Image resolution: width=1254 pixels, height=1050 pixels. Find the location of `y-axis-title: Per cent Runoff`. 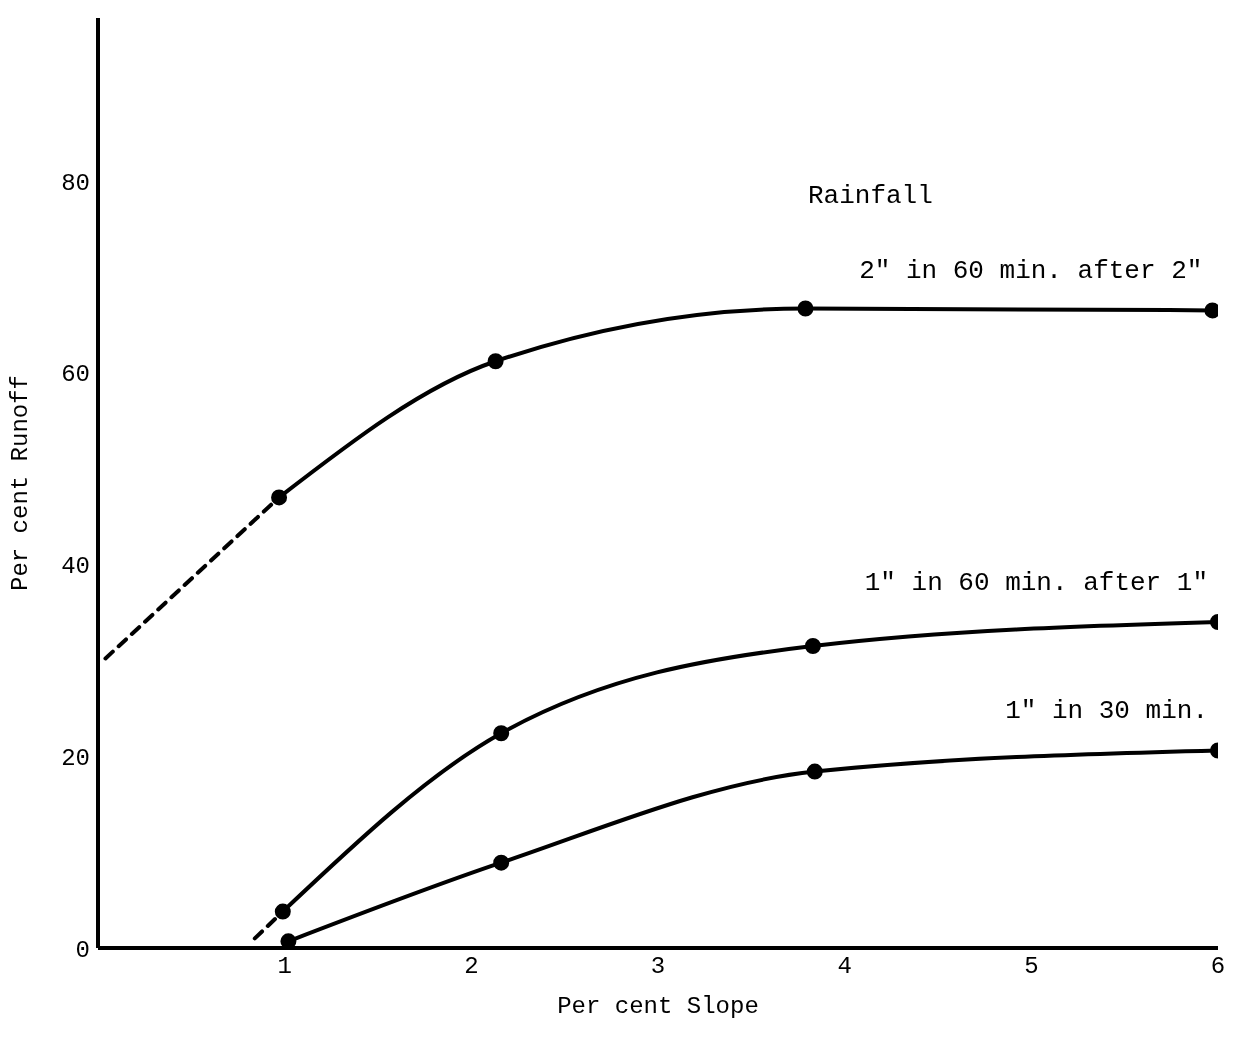

y-axis-title: Per cent Runoff is located at coordinates (20, 483).